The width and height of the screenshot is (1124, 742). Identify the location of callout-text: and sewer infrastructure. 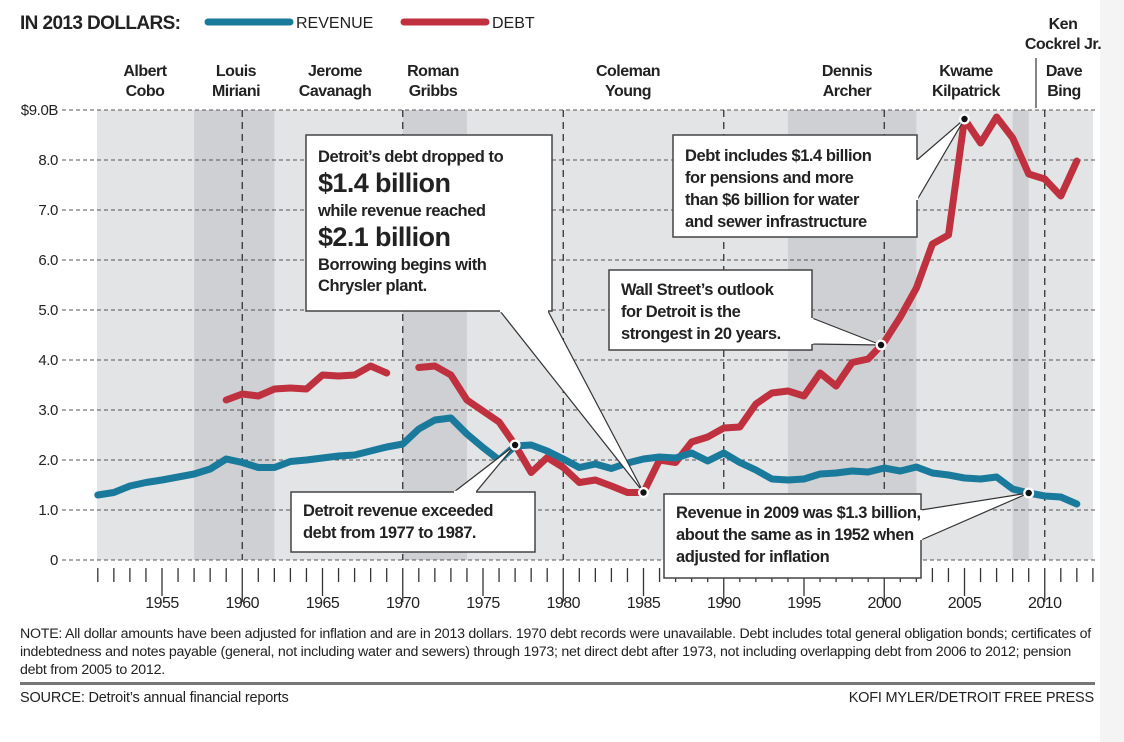
(776, 222).